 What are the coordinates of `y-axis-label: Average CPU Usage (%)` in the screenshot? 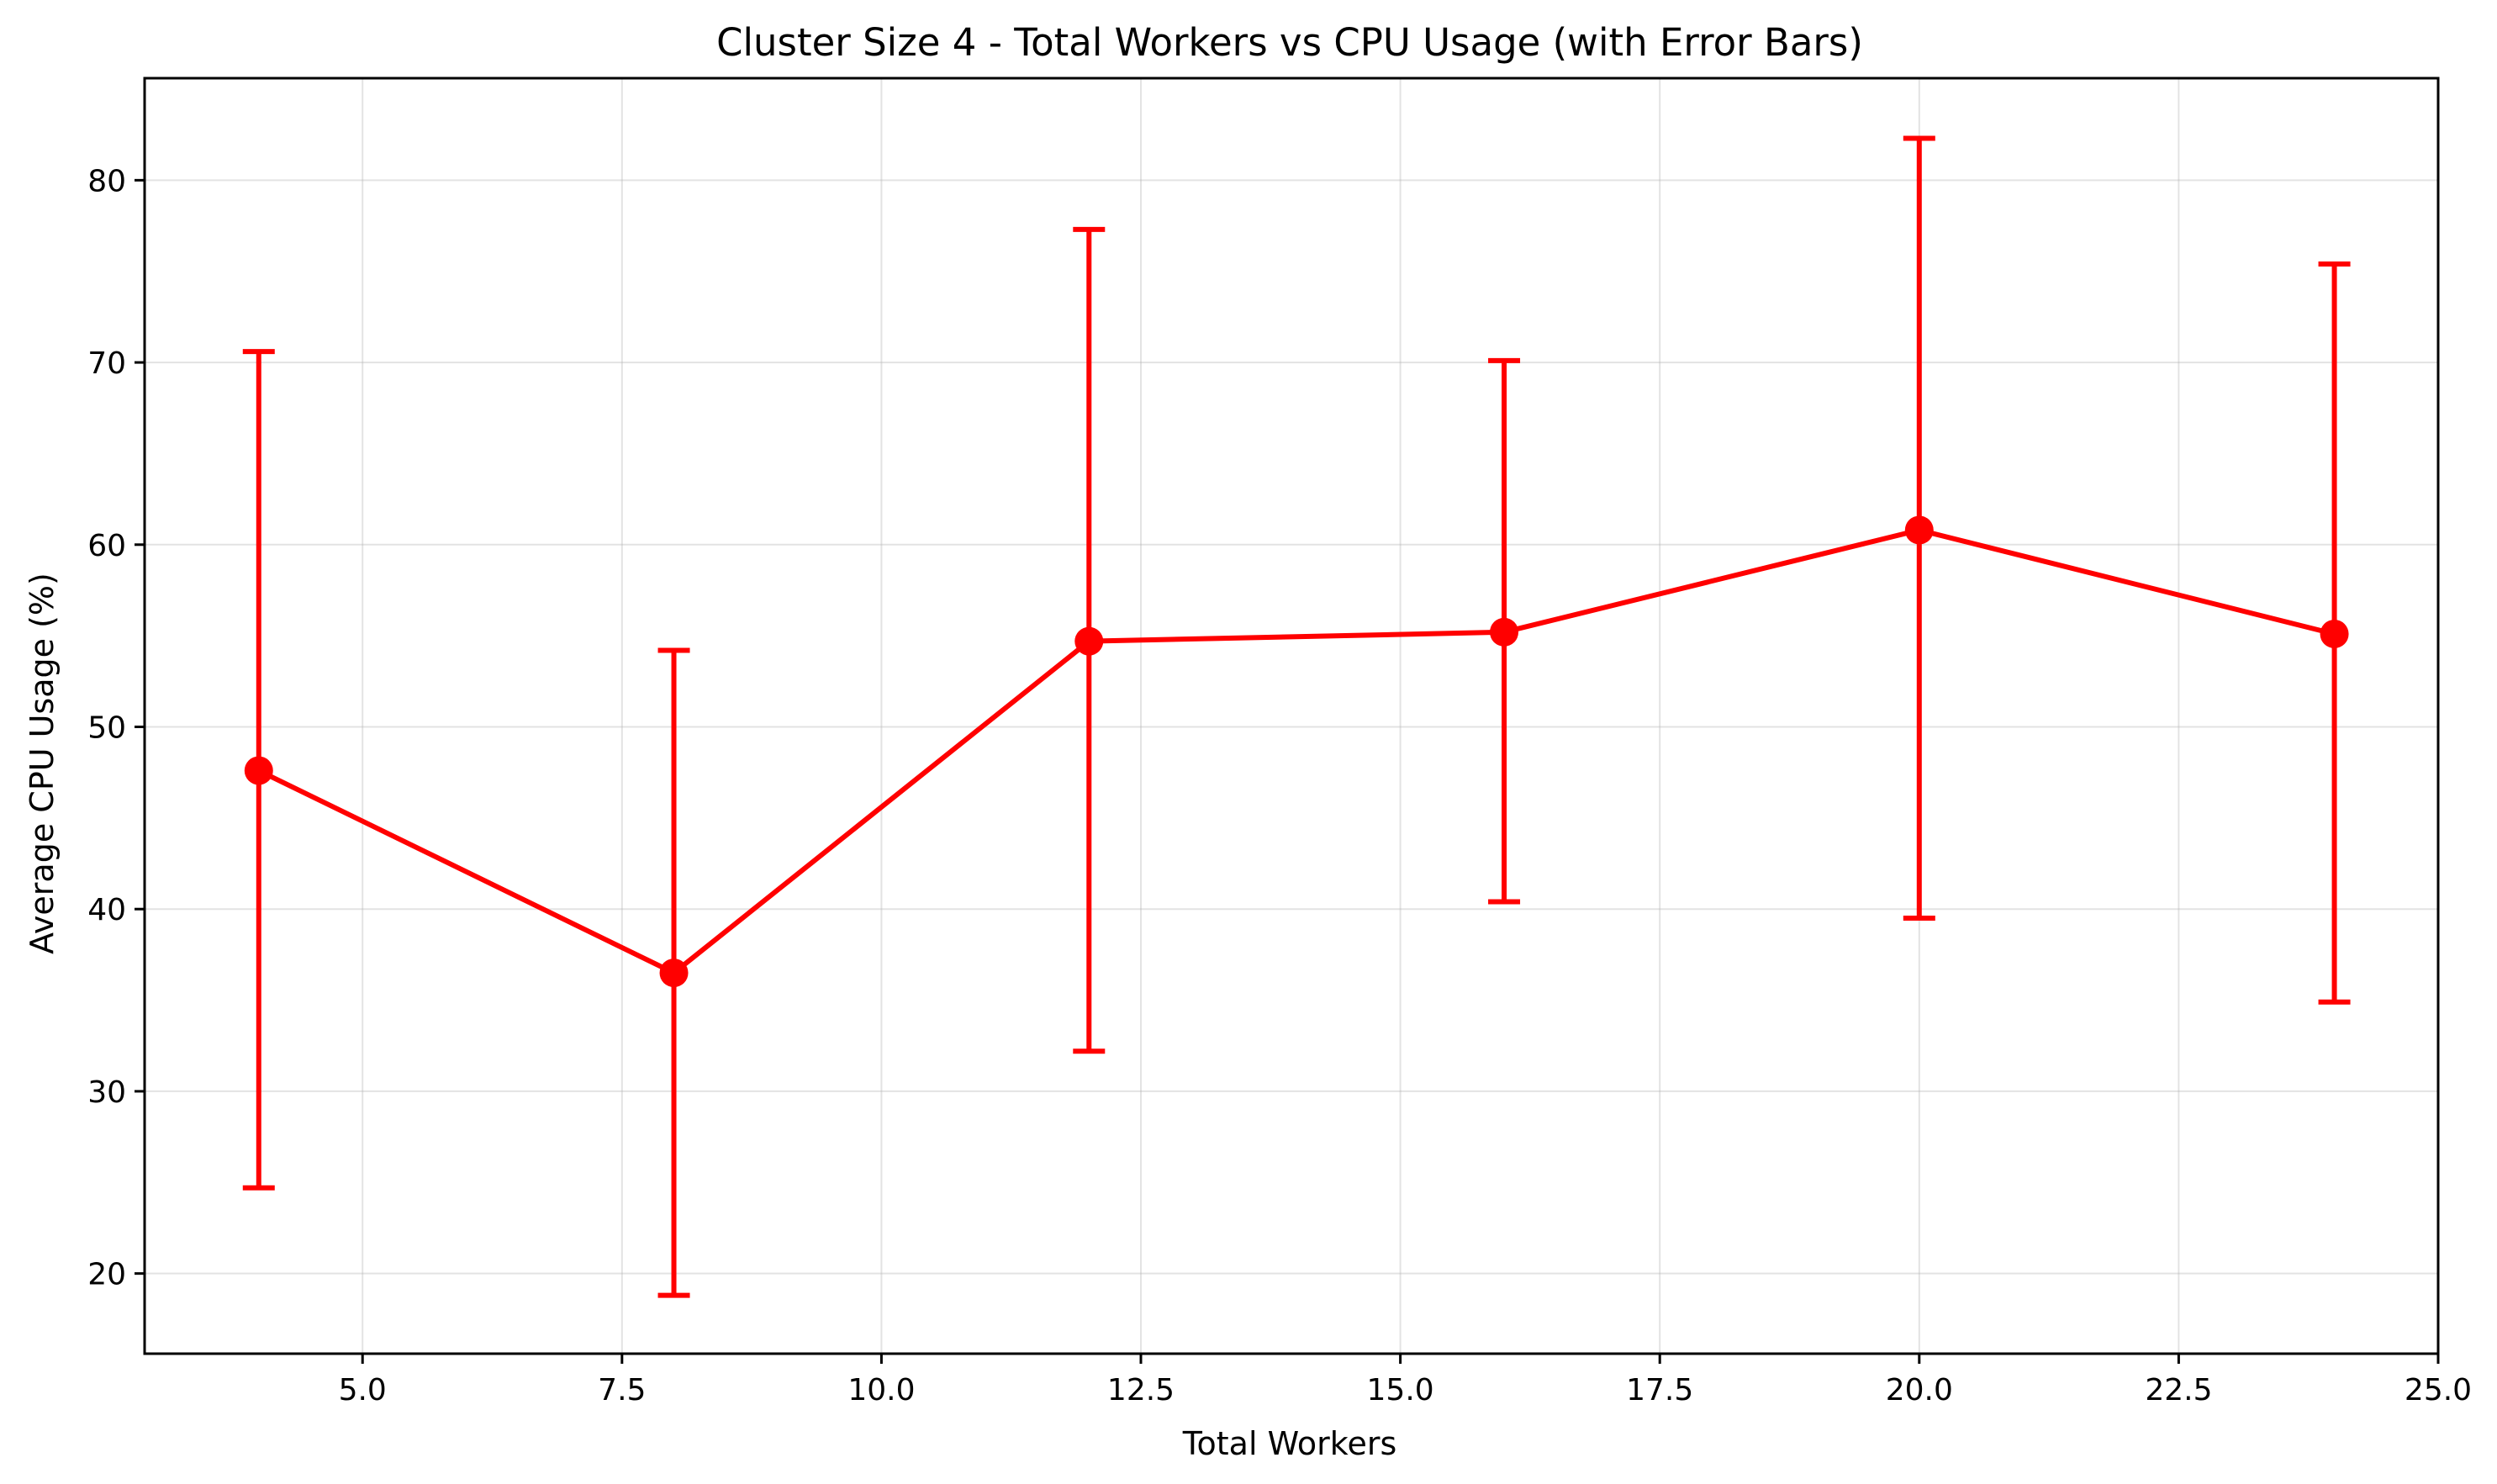 It's located at (42, 763).